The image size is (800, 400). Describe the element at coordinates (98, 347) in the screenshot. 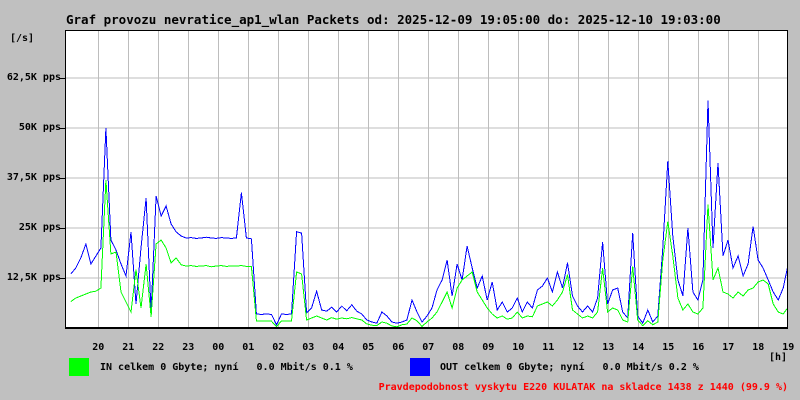

I see `x-tick-label: 20` at that location.